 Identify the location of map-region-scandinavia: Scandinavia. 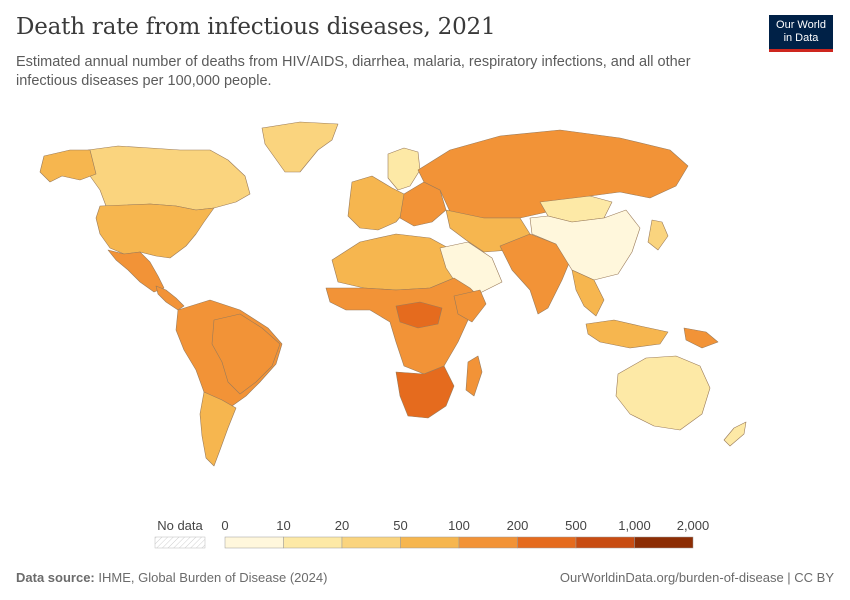
(404, 169).